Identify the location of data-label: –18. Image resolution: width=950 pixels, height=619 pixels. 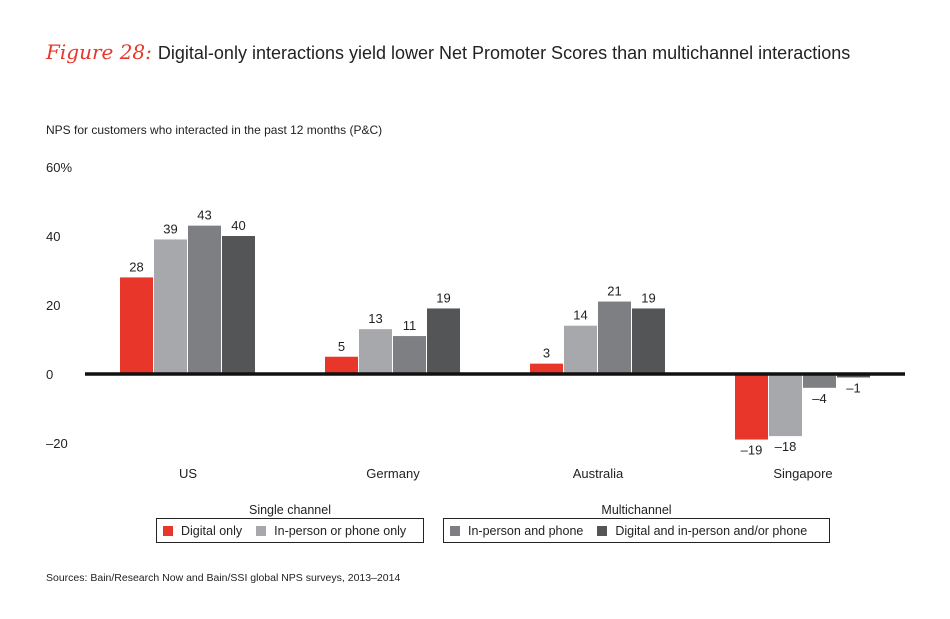
(786, 446).